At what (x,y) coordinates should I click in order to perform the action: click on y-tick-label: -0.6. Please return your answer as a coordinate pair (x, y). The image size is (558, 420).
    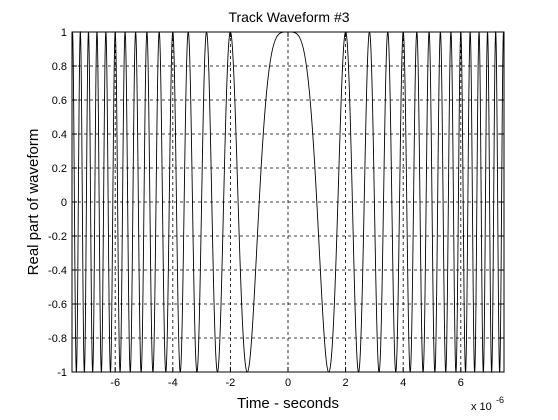
    Looking at the image, I should click on (57, 305).